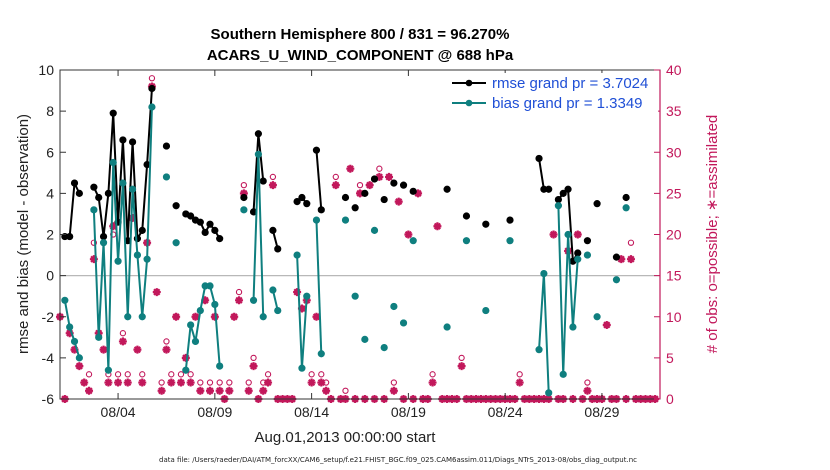  What do you see at coordinates (674, 70) in the screenshot?
I see `y-tick-label-right: 40` at bounding box center [674, 70].